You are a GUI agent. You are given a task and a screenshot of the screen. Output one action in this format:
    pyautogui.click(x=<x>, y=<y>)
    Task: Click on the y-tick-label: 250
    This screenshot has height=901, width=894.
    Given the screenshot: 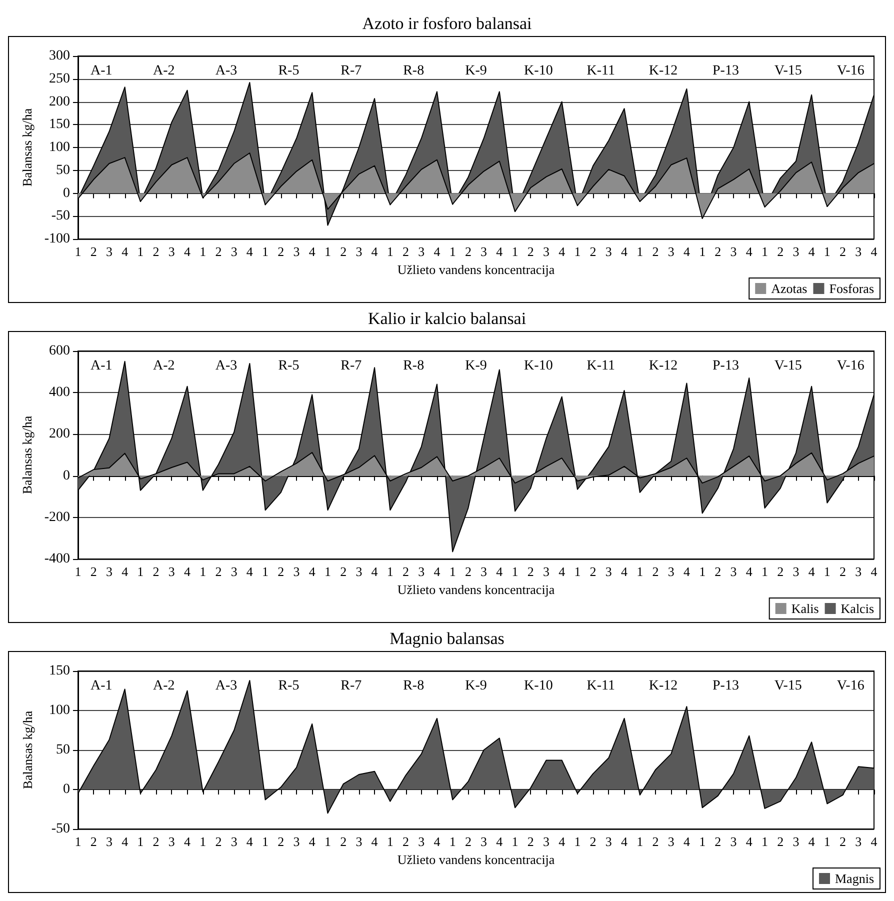 What is the action you would take?
    pyautogui.click(x=59, y=78)
    